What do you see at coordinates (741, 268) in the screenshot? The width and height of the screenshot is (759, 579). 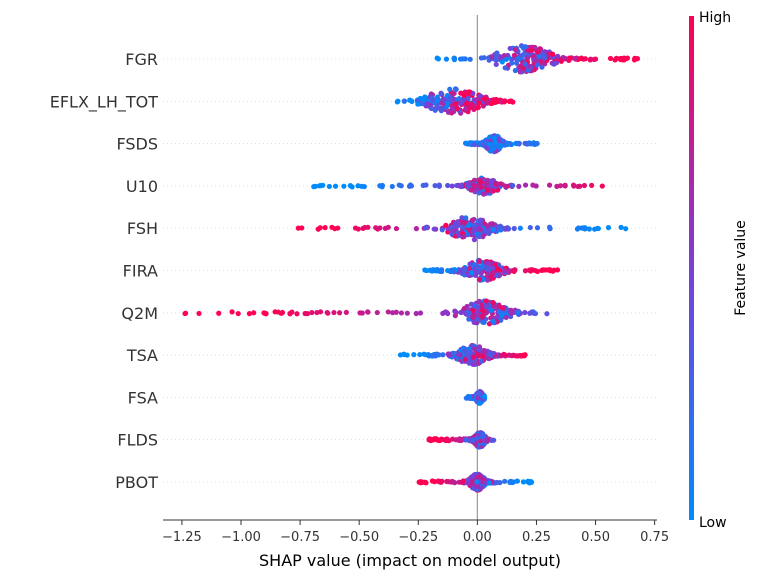 I see `colorbar-title: Feature value` at bounding box center [741, 268].